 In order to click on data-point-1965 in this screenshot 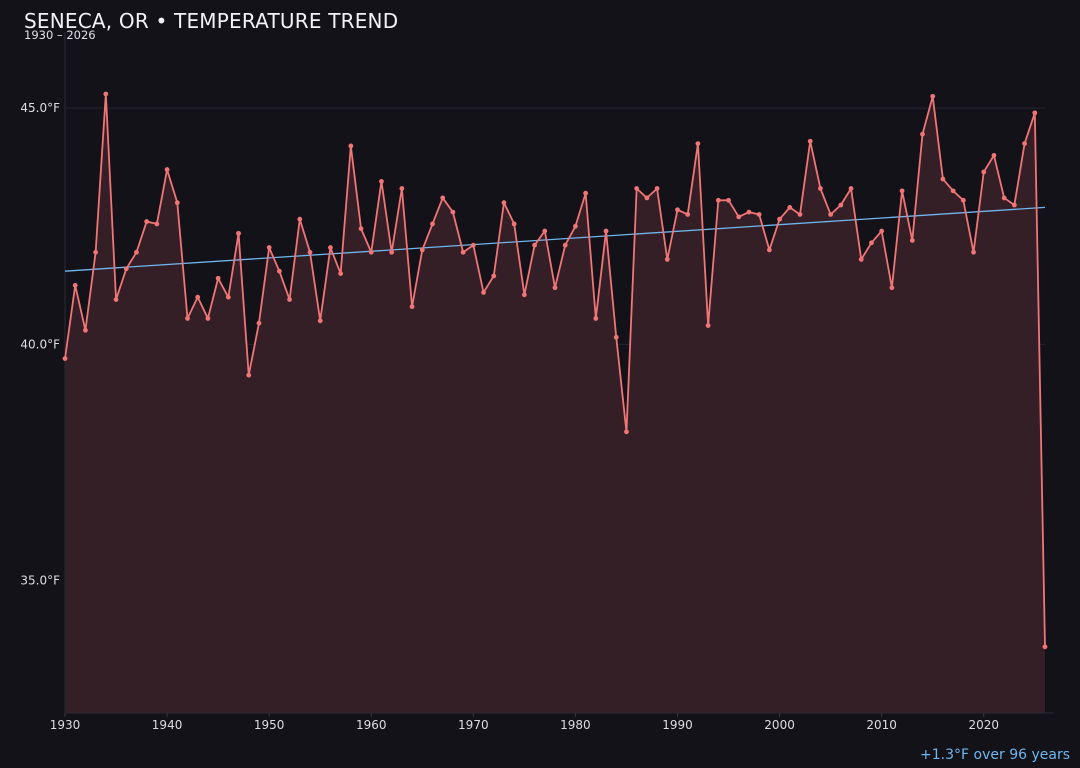, I will do `click(422, 250)`.